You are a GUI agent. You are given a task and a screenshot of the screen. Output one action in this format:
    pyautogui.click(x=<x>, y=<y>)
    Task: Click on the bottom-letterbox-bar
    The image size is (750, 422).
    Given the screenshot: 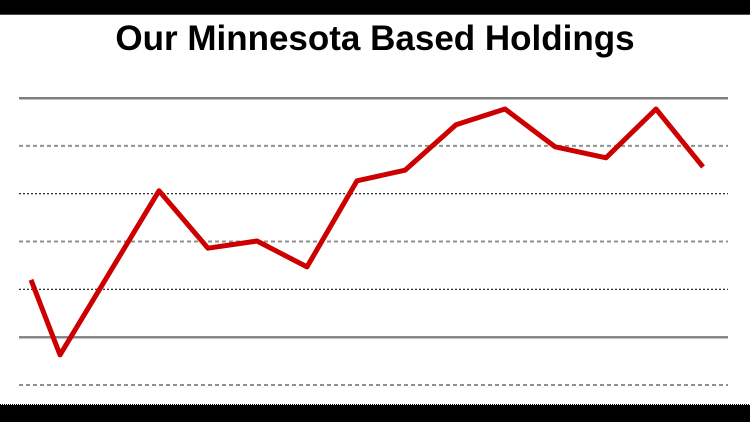 What is the action you would take?
    pyautogui.click(x=375, y=413)
    